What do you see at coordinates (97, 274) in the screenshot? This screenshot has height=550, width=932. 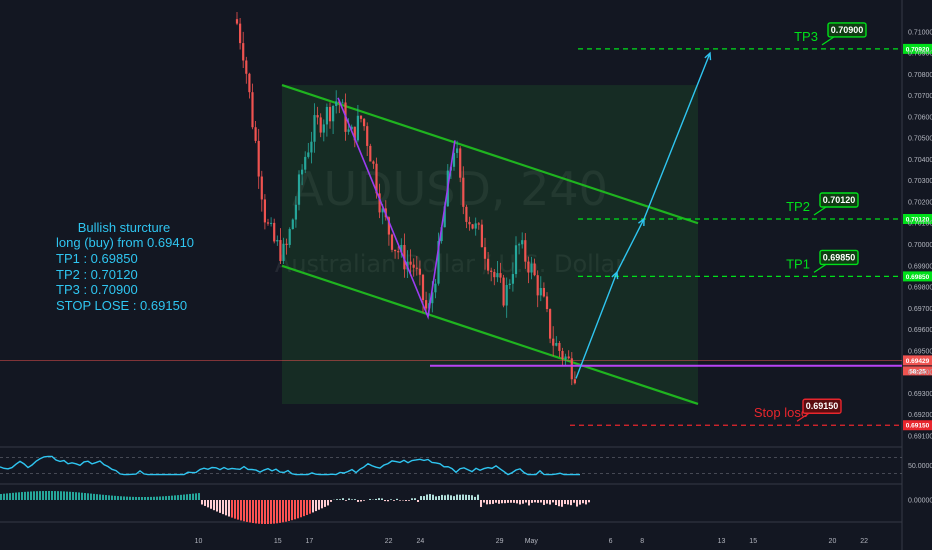 I see `note-line-3: TP2 : 0.70120` at bounding box center [97, 274].